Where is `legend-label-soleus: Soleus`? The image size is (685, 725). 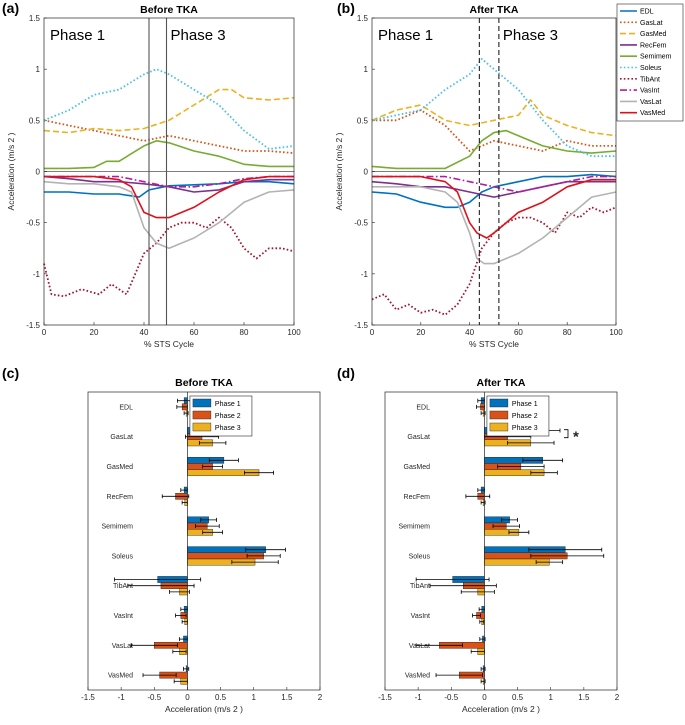 legend-label-soleus: Soleus is located at coordinates (651, 68).